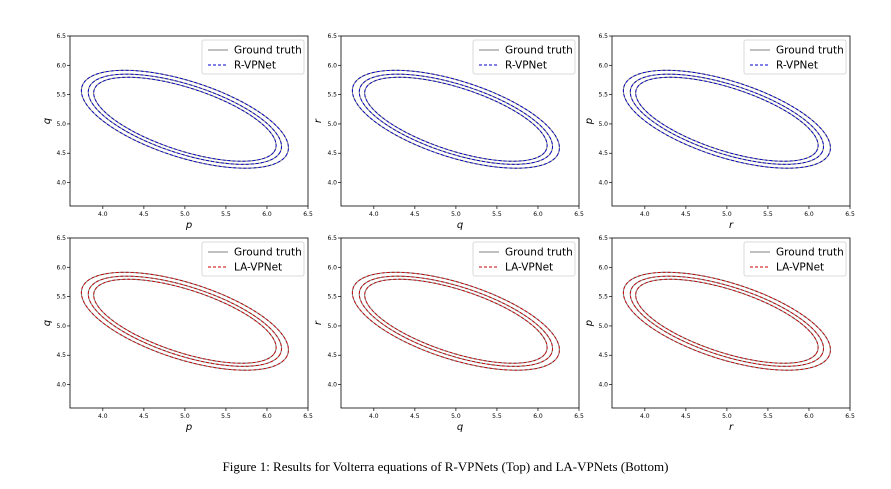  Describe the element at coordinates (318, 322) in the screenshot. I see `y-axis-label: r` at that location.